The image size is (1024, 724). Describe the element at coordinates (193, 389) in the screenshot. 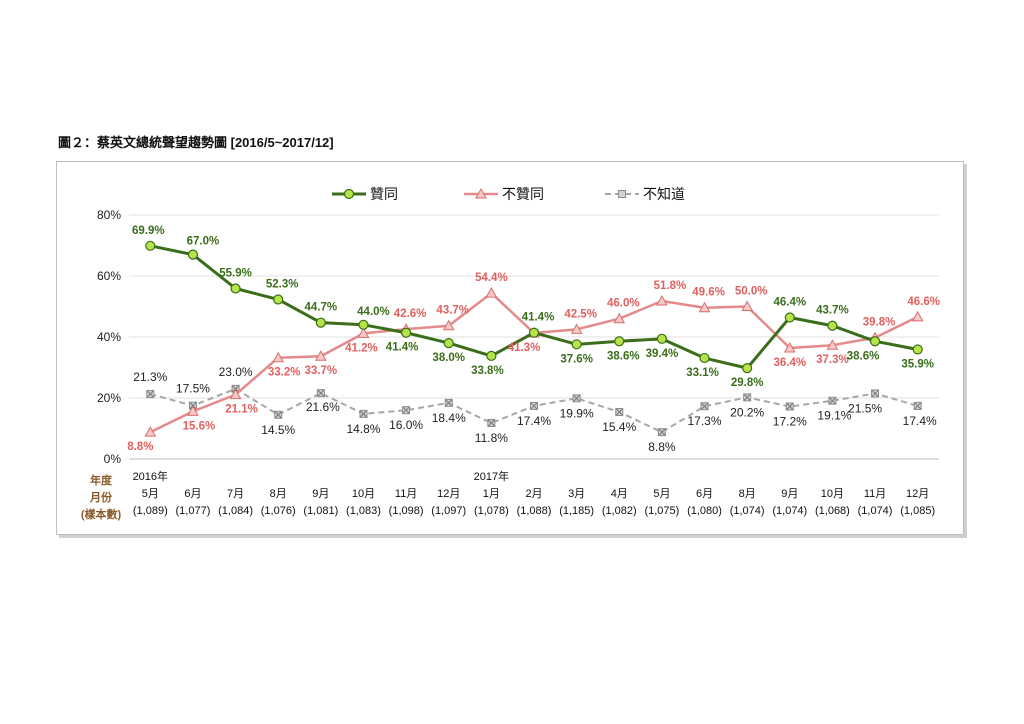

I see `unknown-data-label: 17.5%` at that location.